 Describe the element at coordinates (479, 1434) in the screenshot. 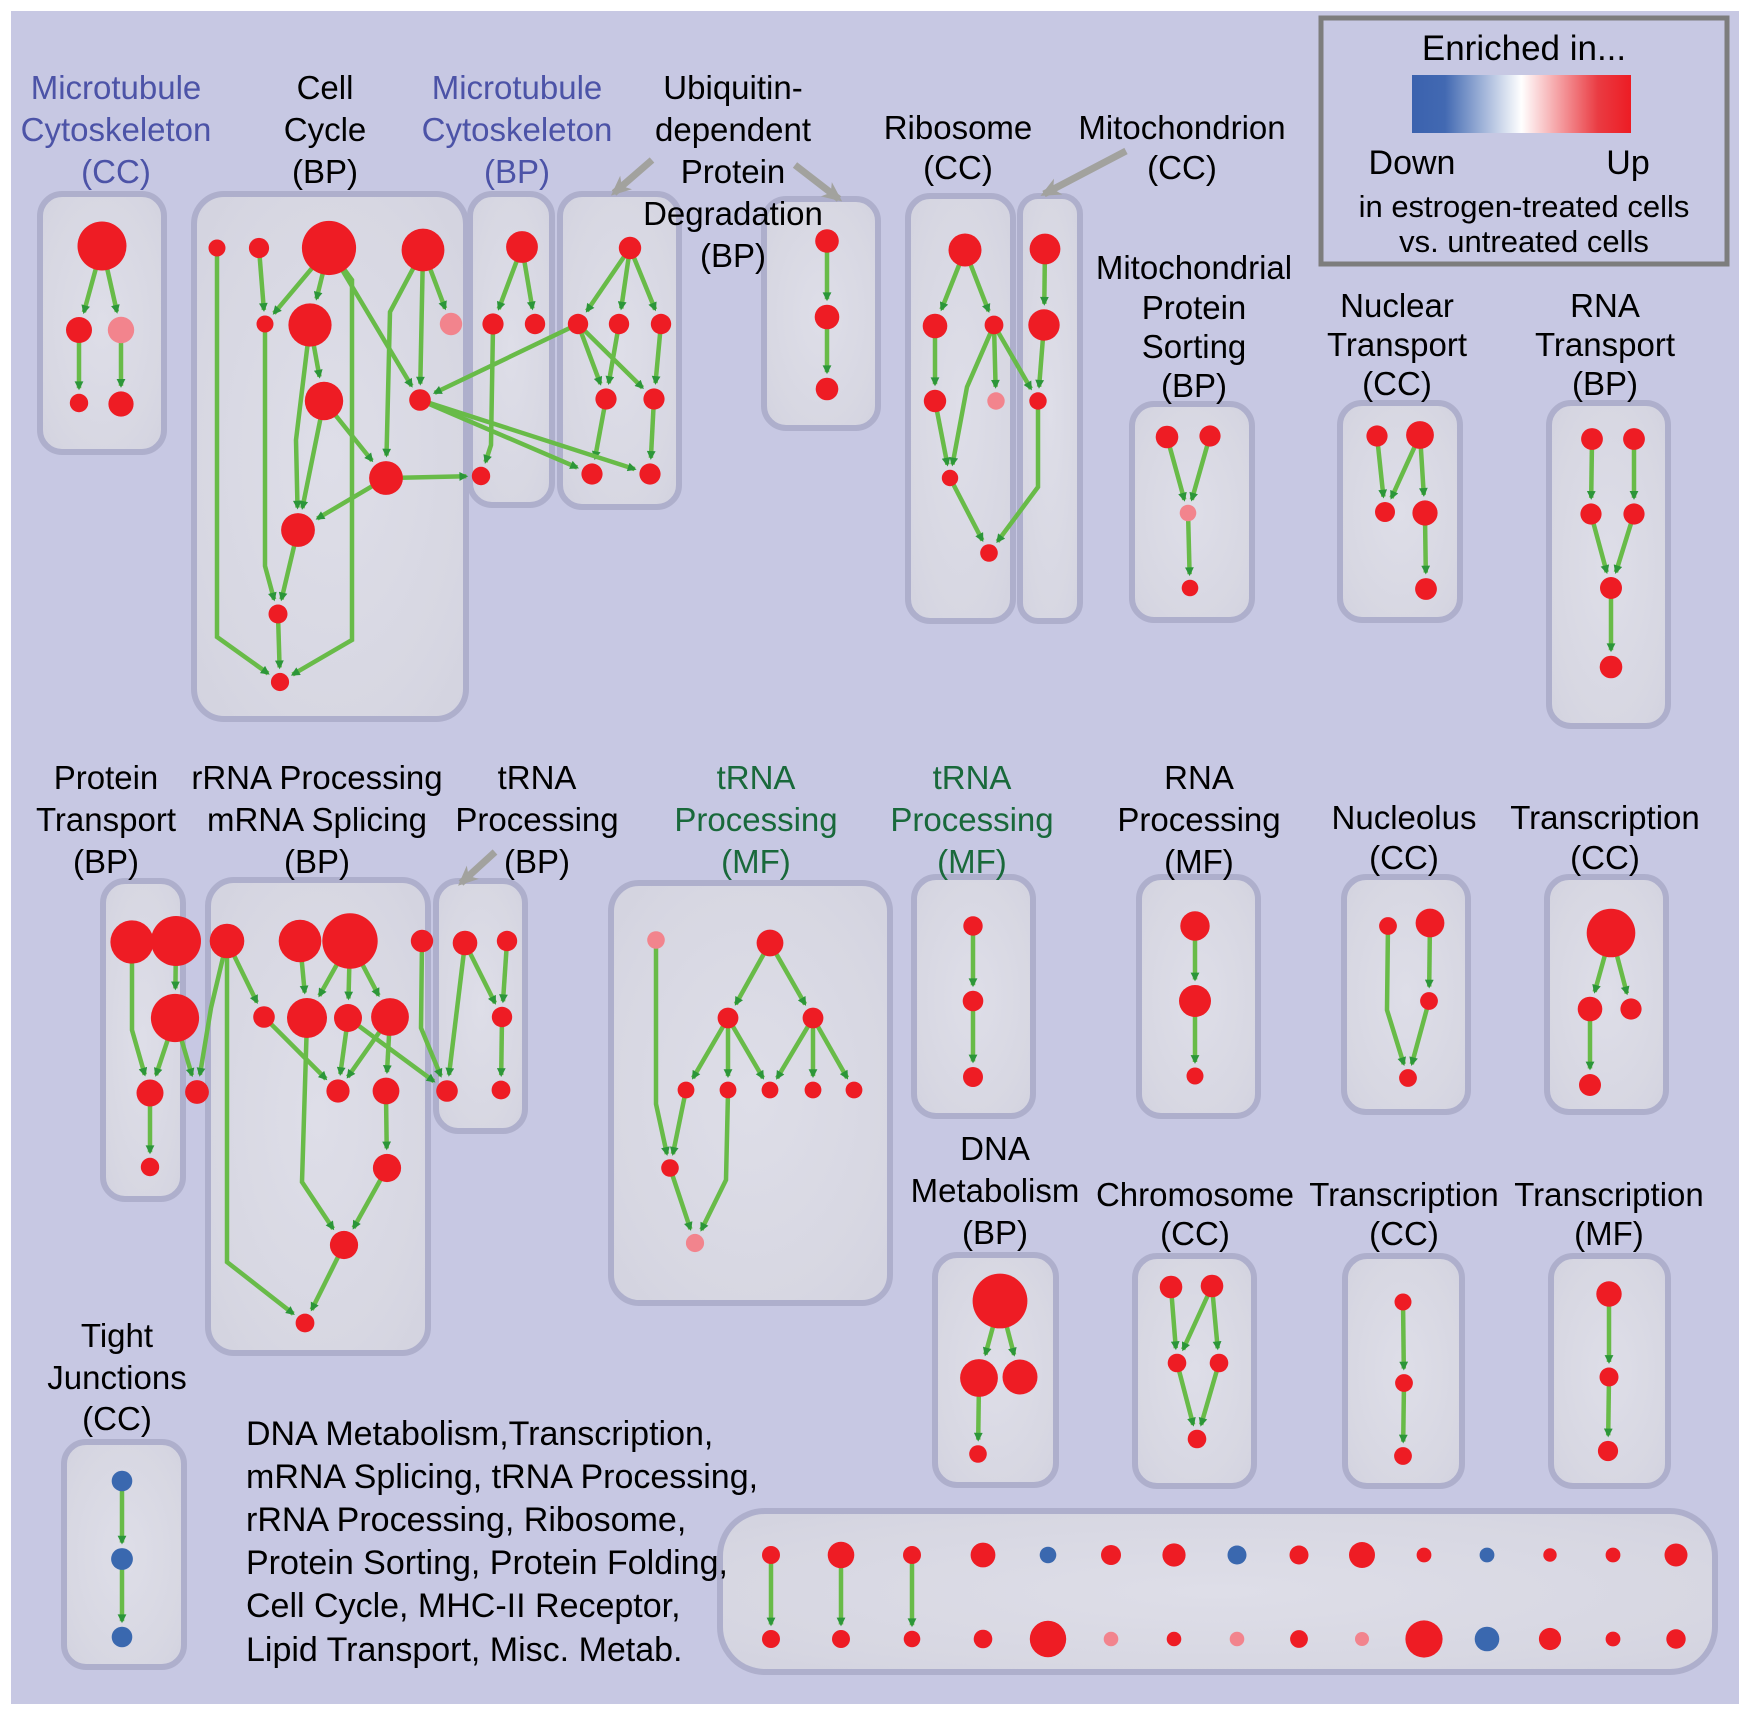

I see `svg-text: DNA Metabolism,Transcription,` at that location.